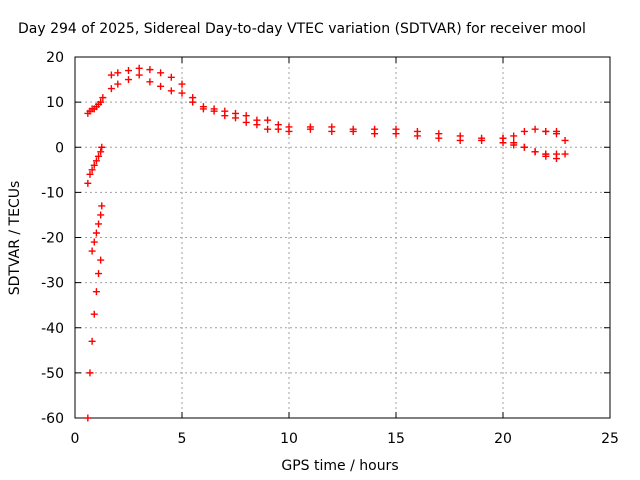  I want to click on y-tick-label: 10, so click(55, 103).